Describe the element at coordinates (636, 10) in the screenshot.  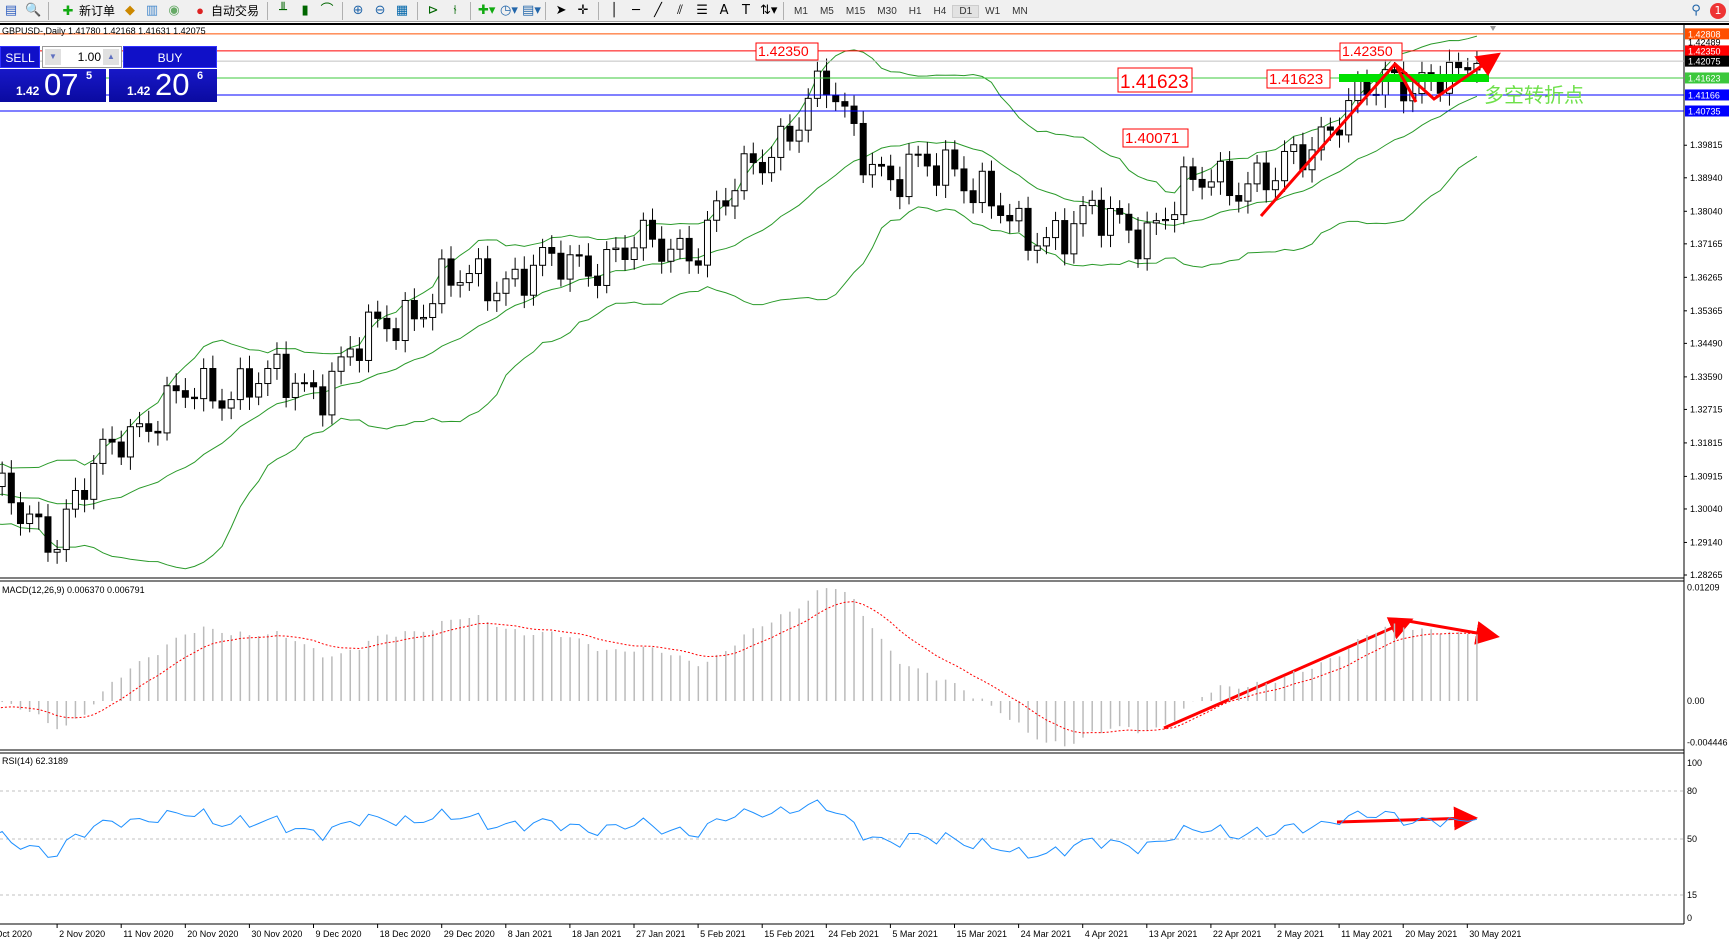
I see `horizontal-line-icon: ─` at that location.